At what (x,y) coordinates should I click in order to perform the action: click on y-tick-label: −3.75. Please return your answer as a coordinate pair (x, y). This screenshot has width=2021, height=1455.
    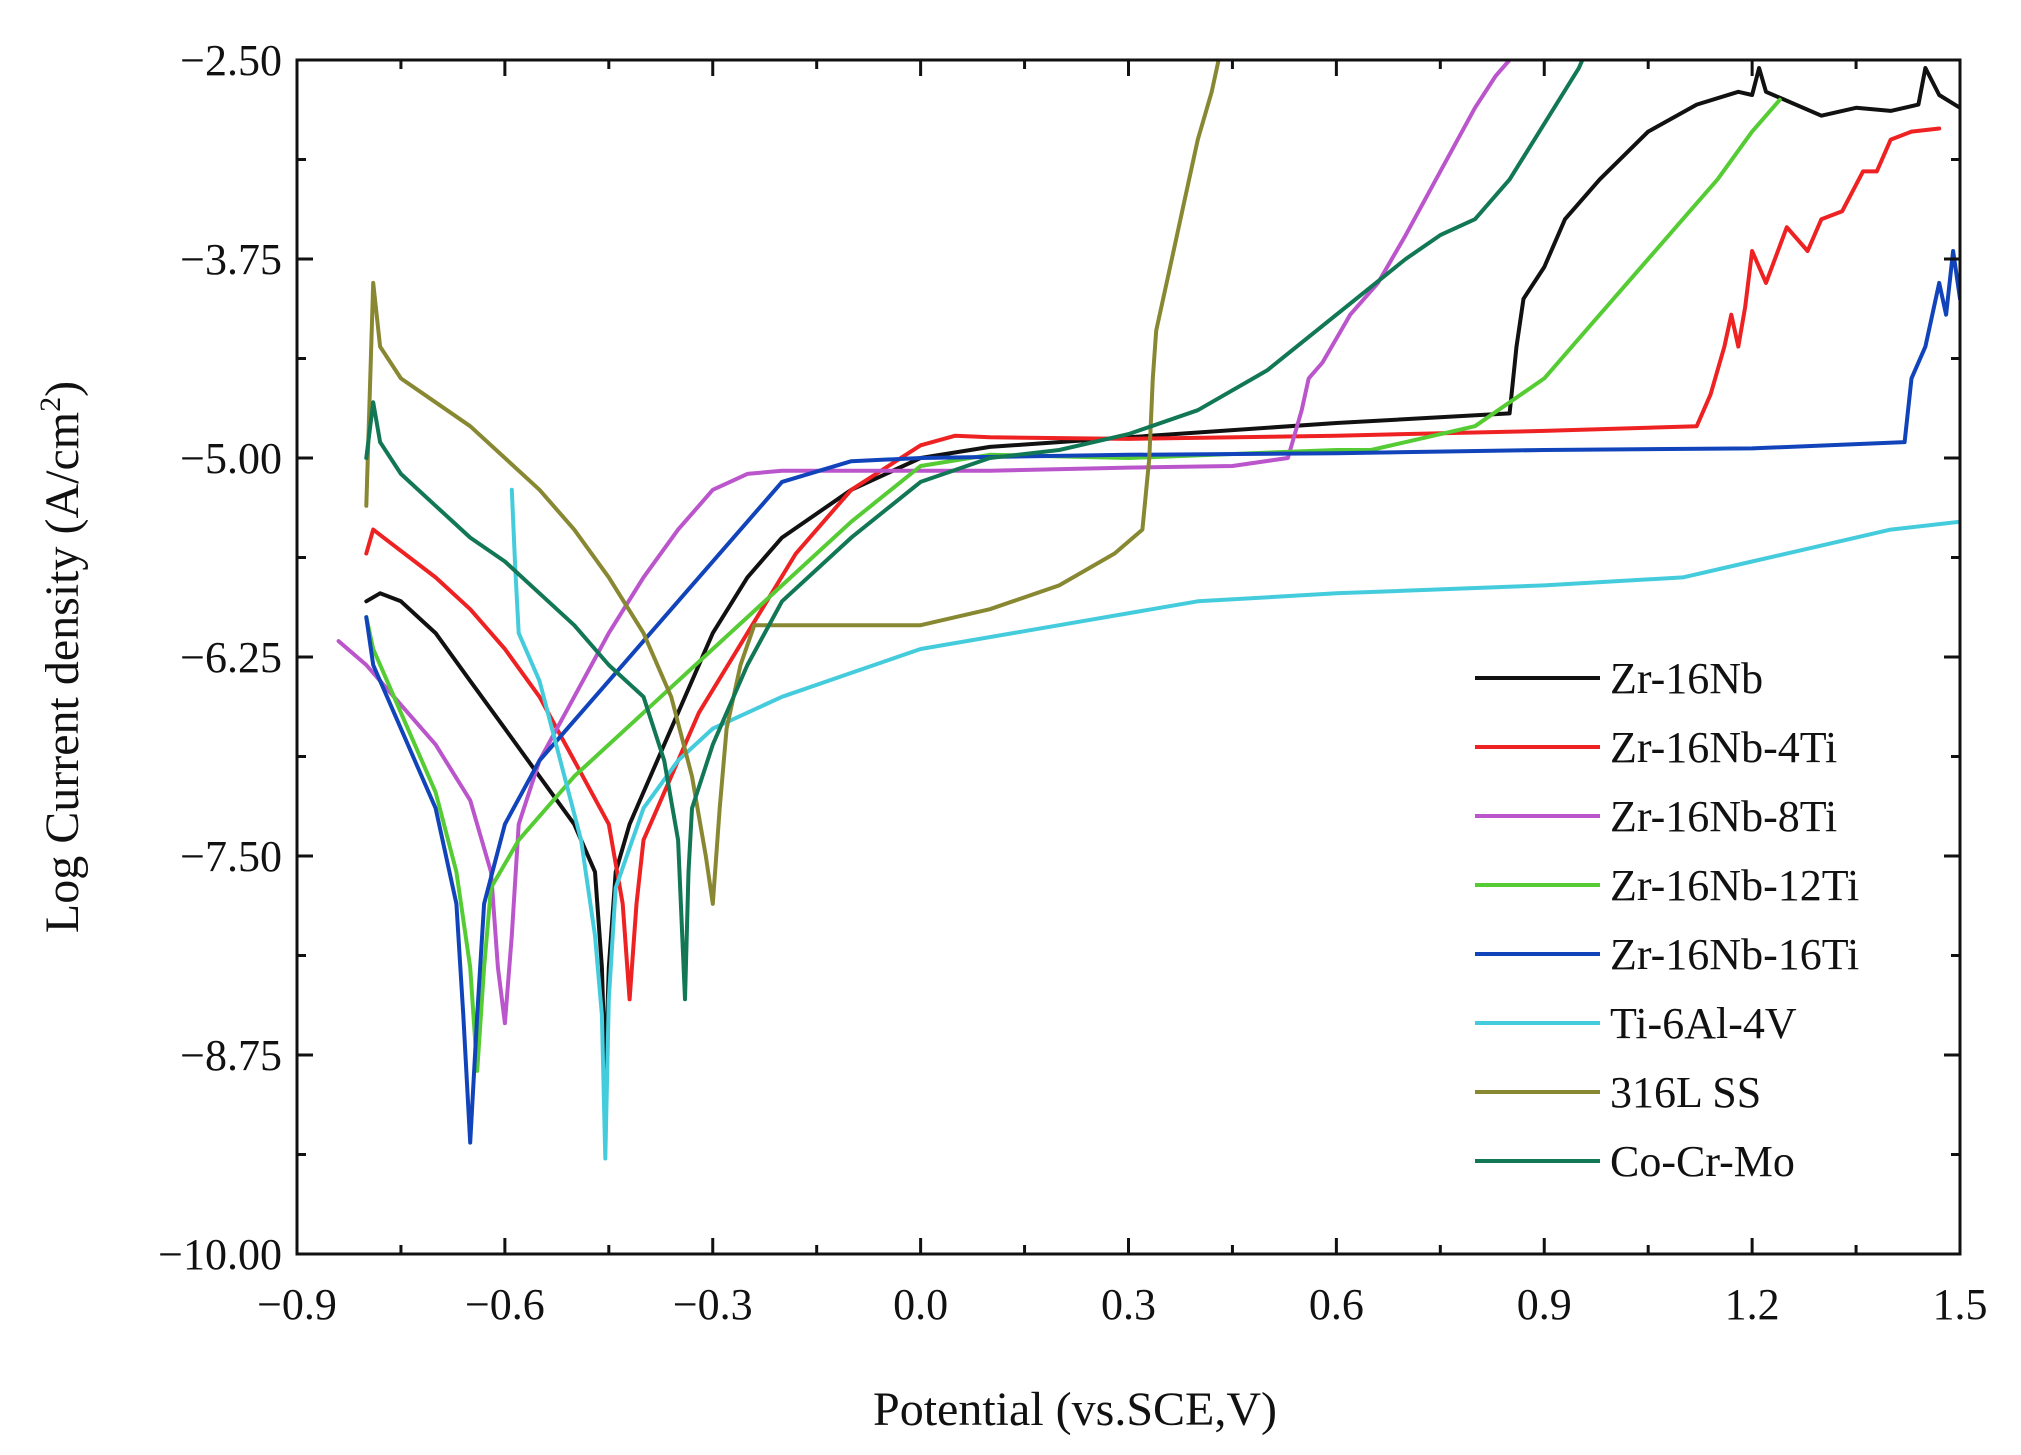
    Looking at the image, I should click on (231, 259).